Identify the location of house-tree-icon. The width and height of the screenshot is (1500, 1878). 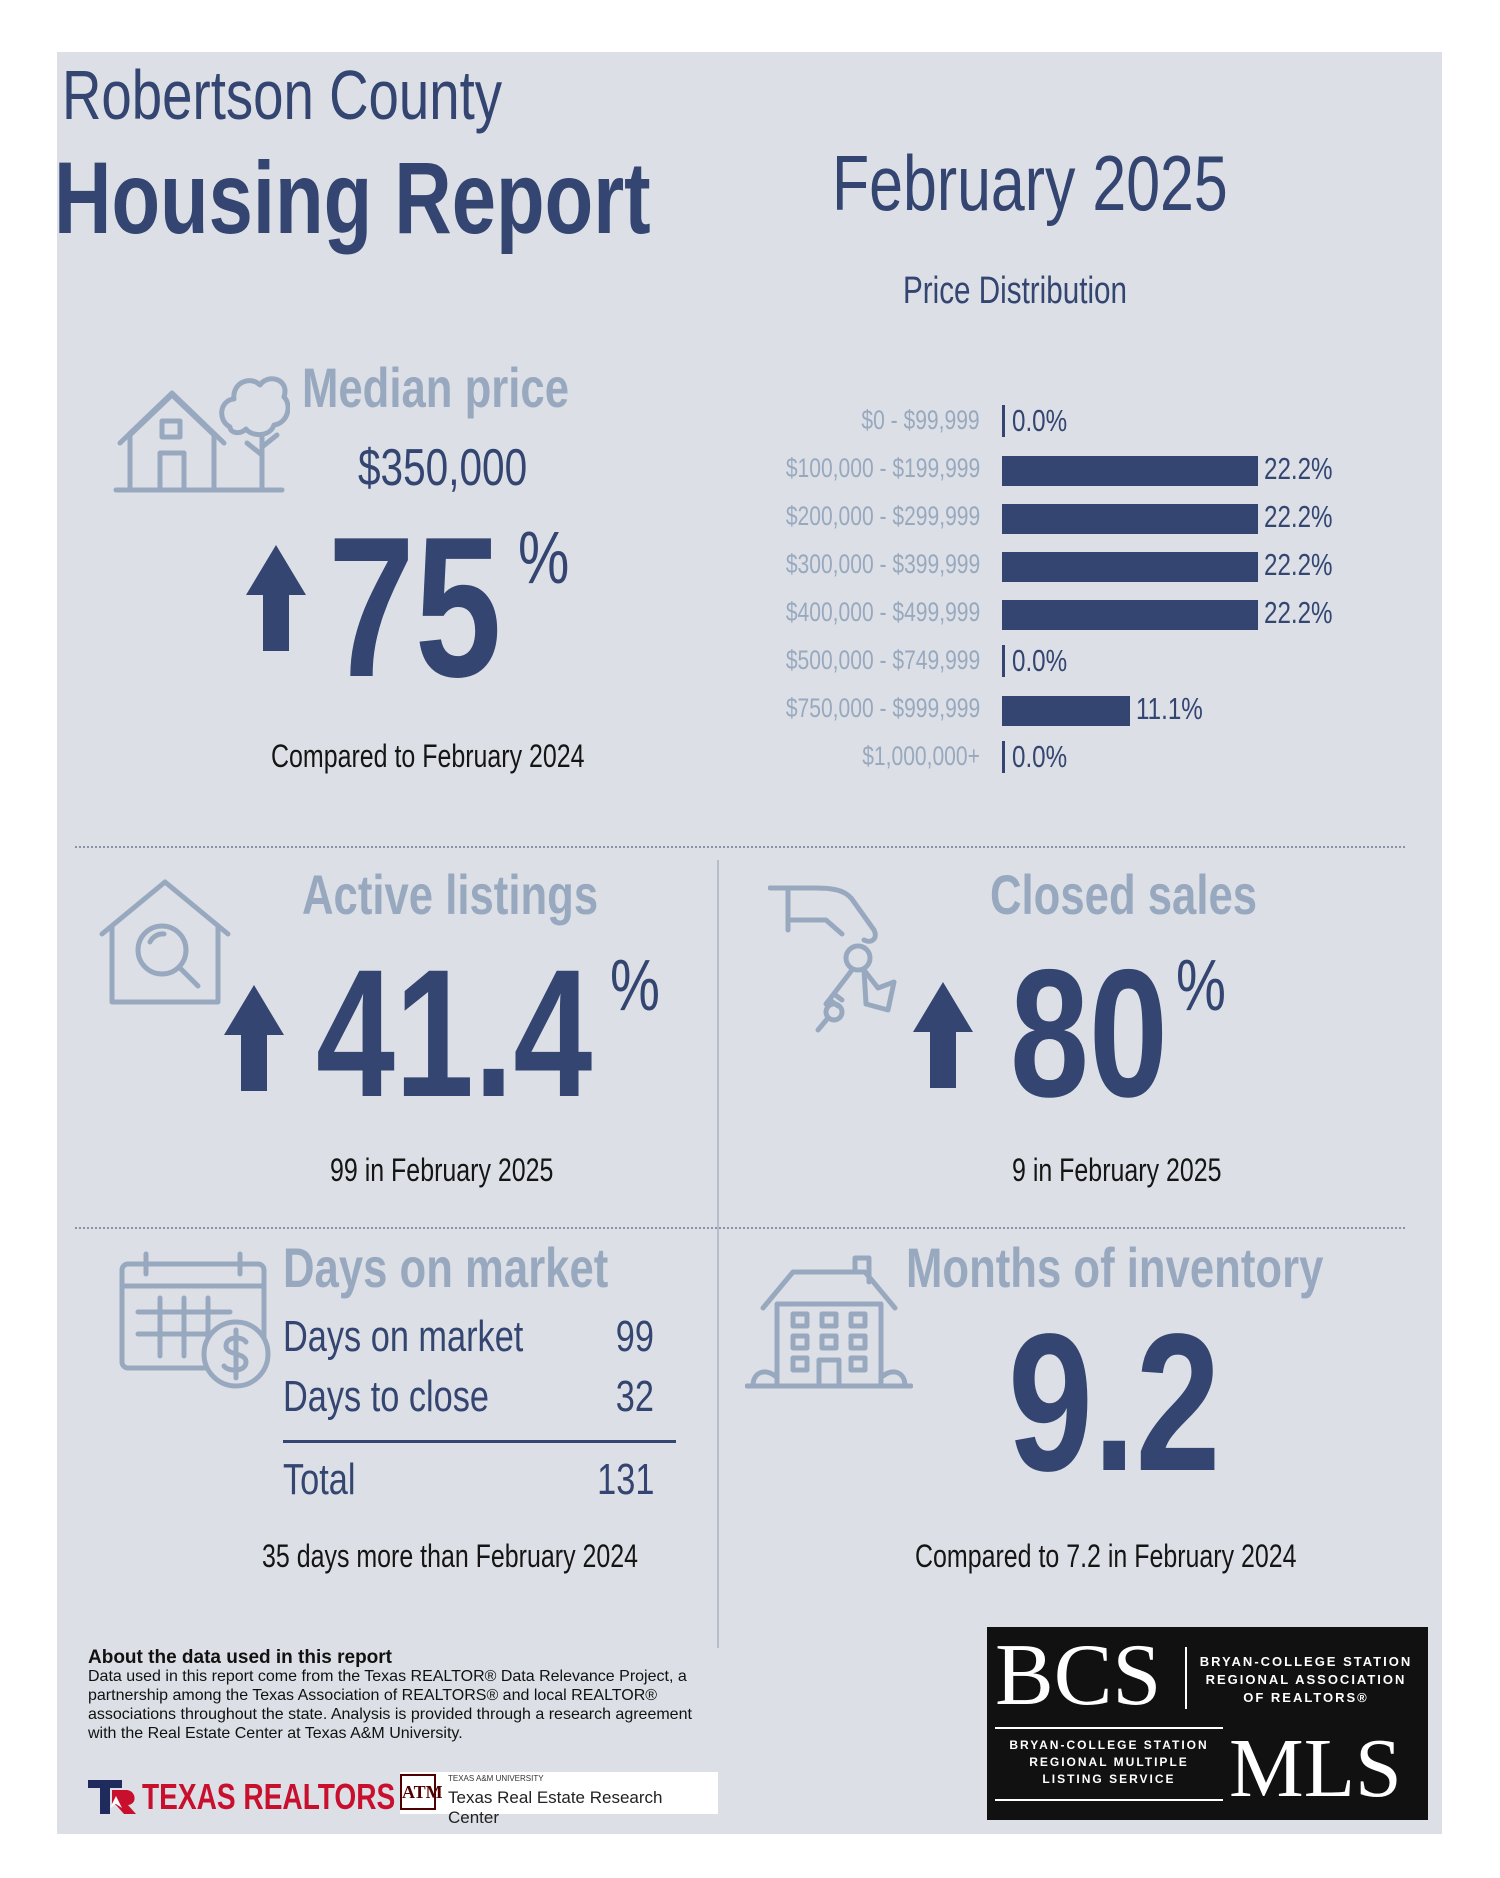
(201, 432).